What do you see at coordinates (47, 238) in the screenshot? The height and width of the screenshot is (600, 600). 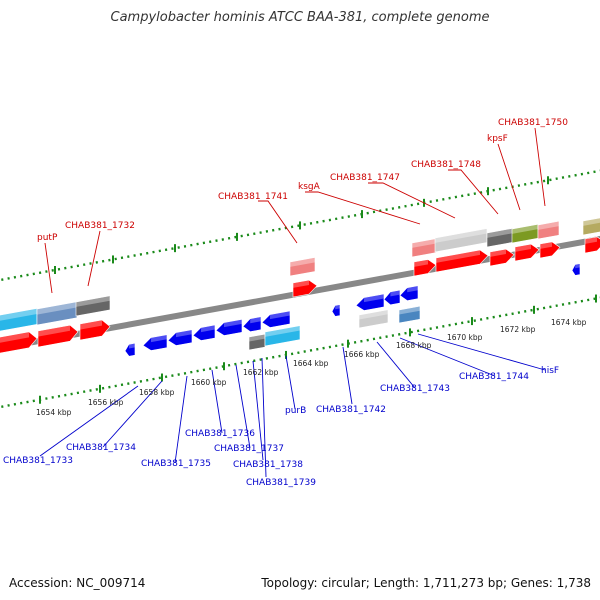 I see `forward-gene-label: putP` at bounding box center [47, 238].